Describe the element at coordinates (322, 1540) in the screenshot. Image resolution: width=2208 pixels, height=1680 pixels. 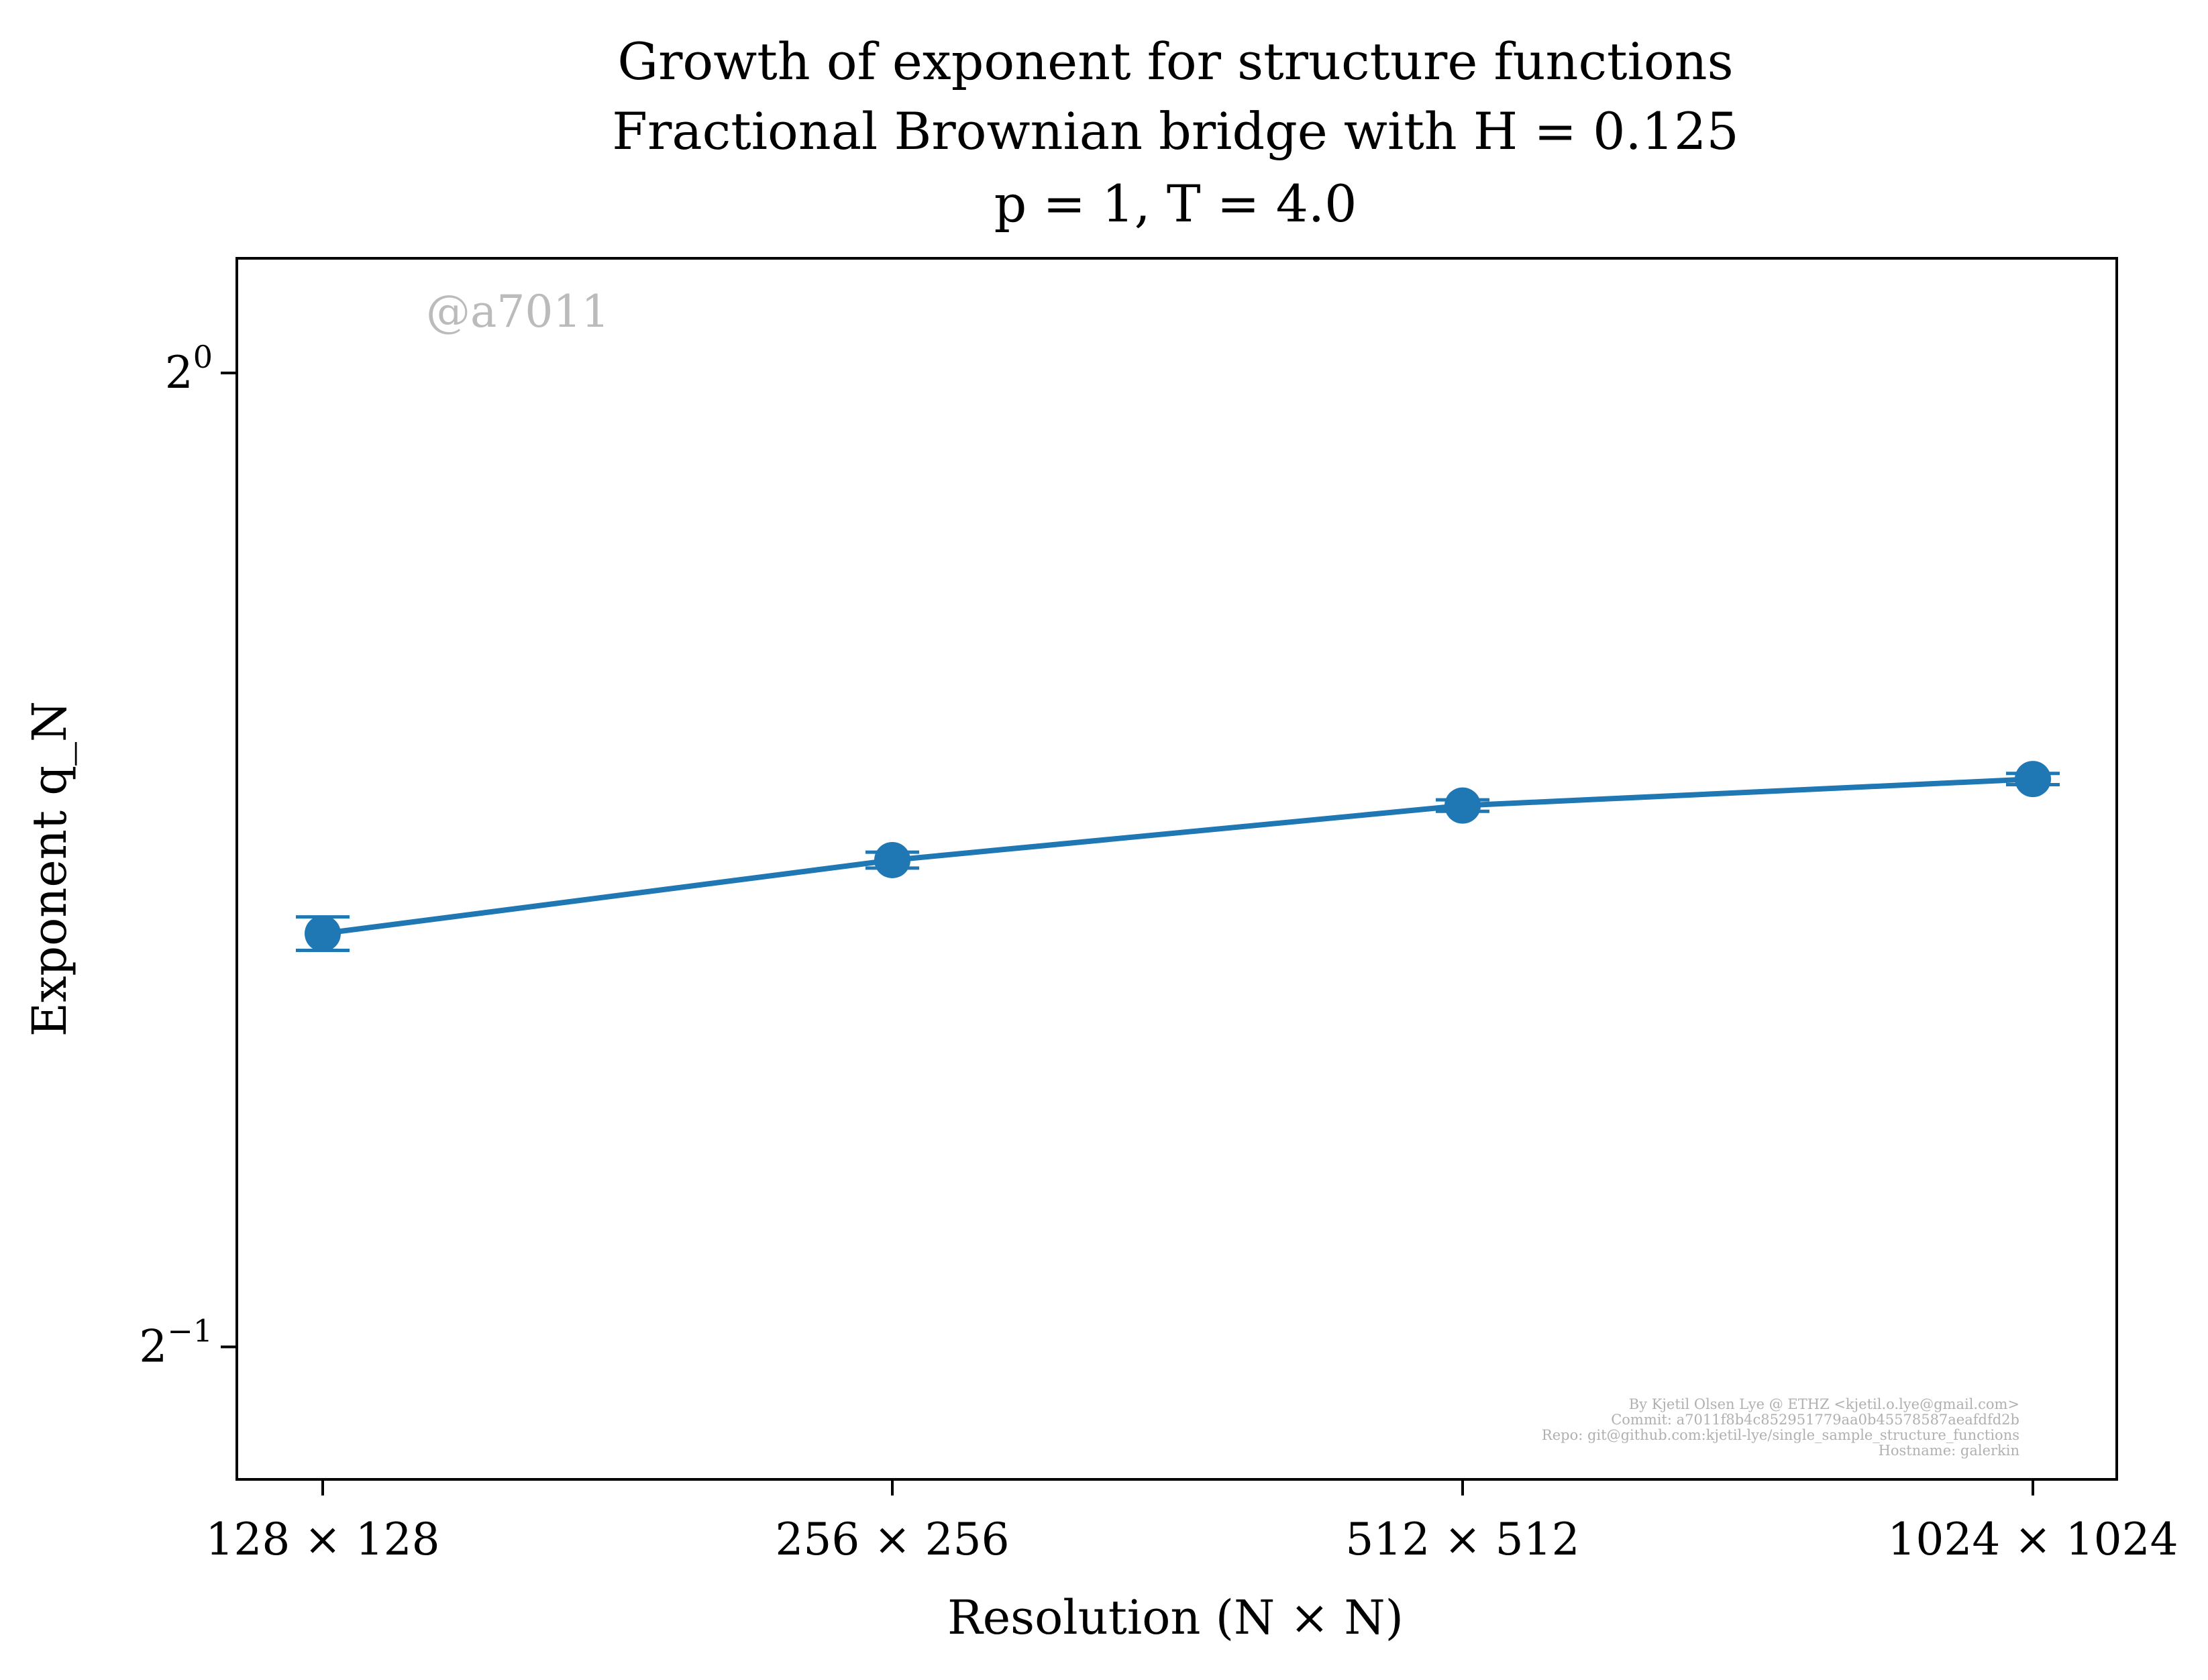
I see `x-tick-label: 128 × 128` at that location.